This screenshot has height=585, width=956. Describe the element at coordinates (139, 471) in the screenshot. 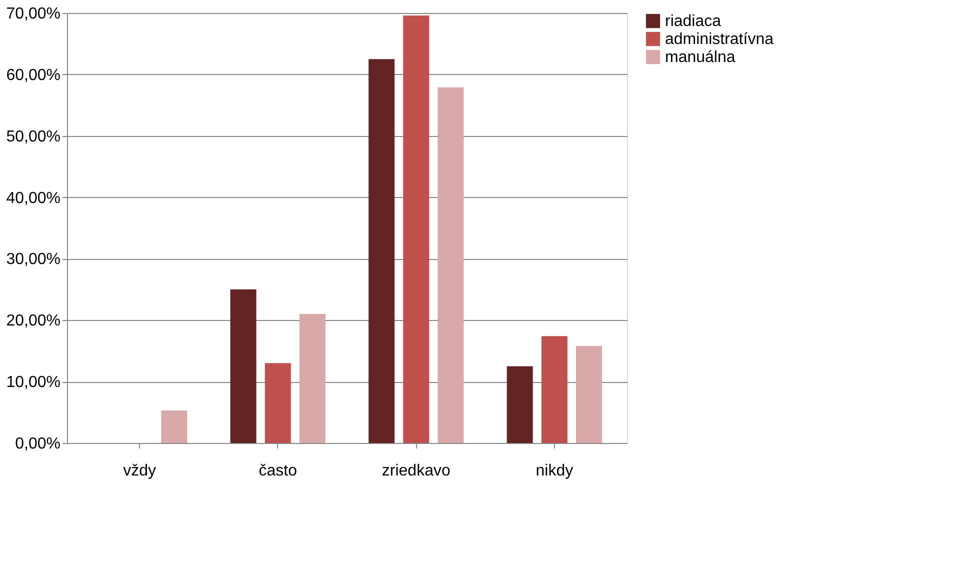

I see `x-tick-label: vždy` at that location.